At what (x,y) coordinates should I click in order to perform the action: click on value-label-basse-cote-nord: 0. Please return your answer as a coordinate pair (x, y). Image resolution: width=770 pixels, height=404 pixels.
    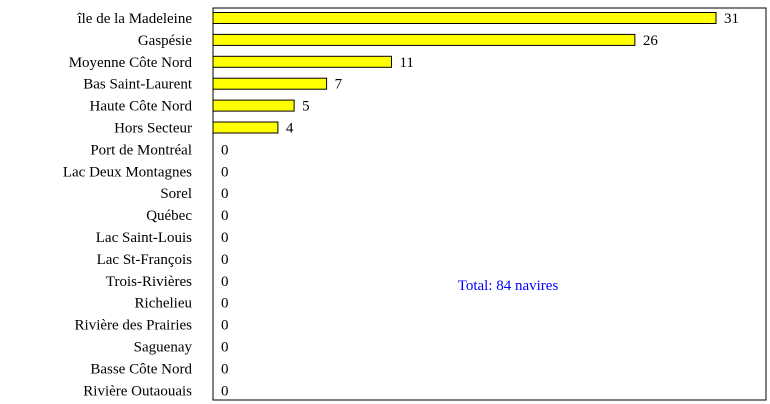
    Looking at the image, I should click on (225, 369).